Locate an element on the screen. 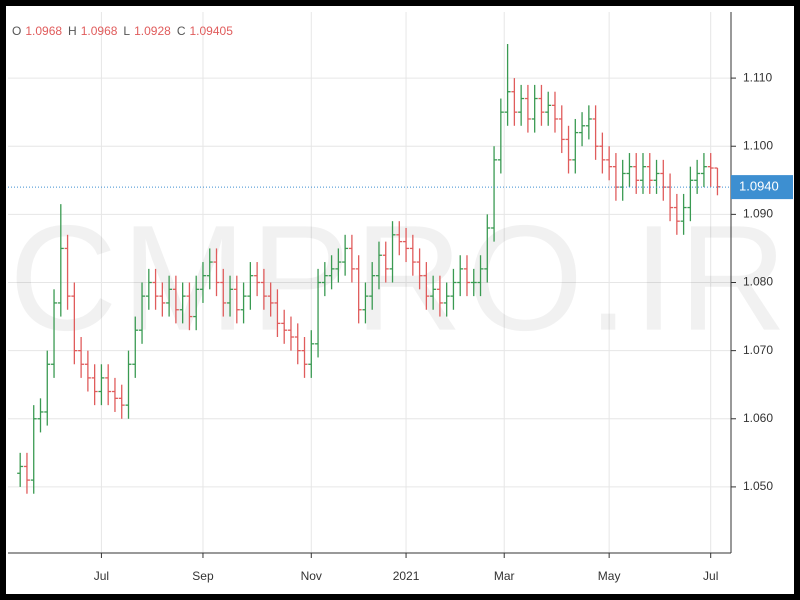 This screenshot has width=800, height=600. y-tick-label: 1.070 is located at coordinates (758, 350).